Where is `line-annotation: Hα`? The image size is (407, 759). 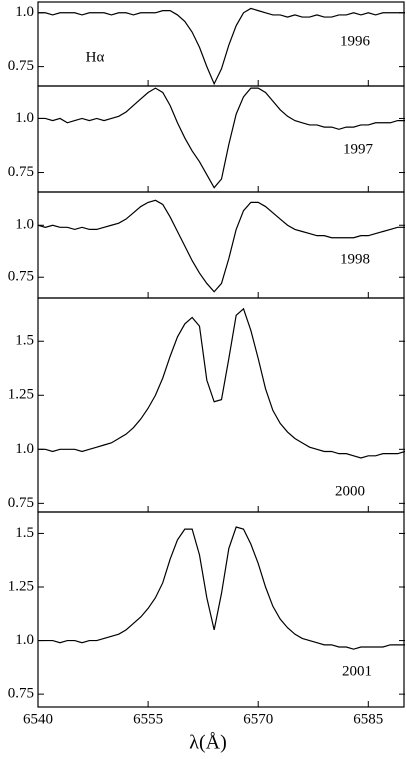 line-annotation: Hα is located at coordinates (95, 57).